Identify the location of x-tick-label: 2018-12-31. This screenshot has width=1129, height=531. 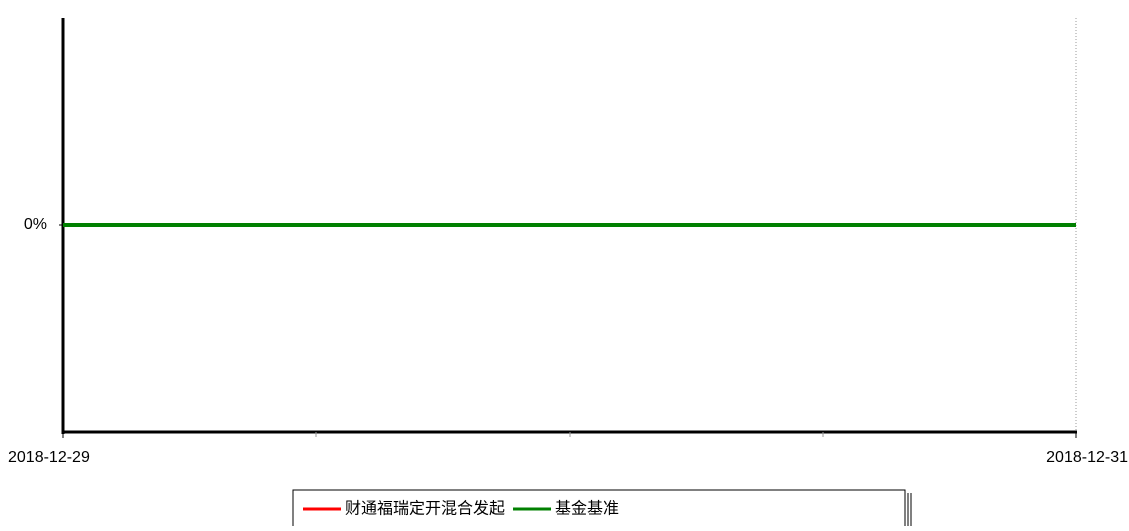
(1087, 457).